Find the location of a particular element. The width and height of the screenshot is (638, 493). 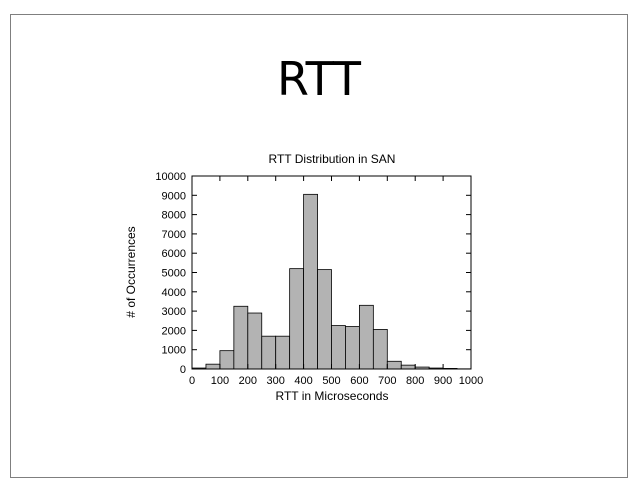

y-tick-label: 0 is located at coordinates (183, 370).